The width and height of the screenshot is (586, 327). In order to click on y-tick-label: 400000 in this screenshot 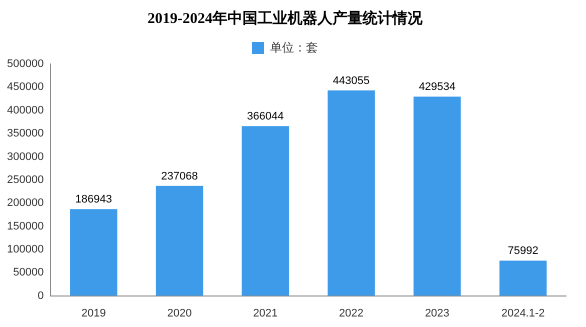, I will do `click(25, 110)`.